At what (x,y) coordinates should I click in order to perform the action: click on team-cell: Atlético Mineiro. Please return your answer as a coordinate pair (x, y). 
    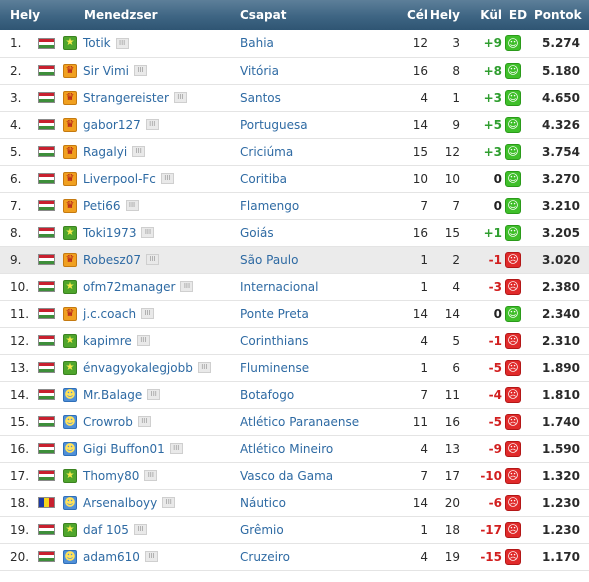
    Looking at the image, I should click on (314, 448).